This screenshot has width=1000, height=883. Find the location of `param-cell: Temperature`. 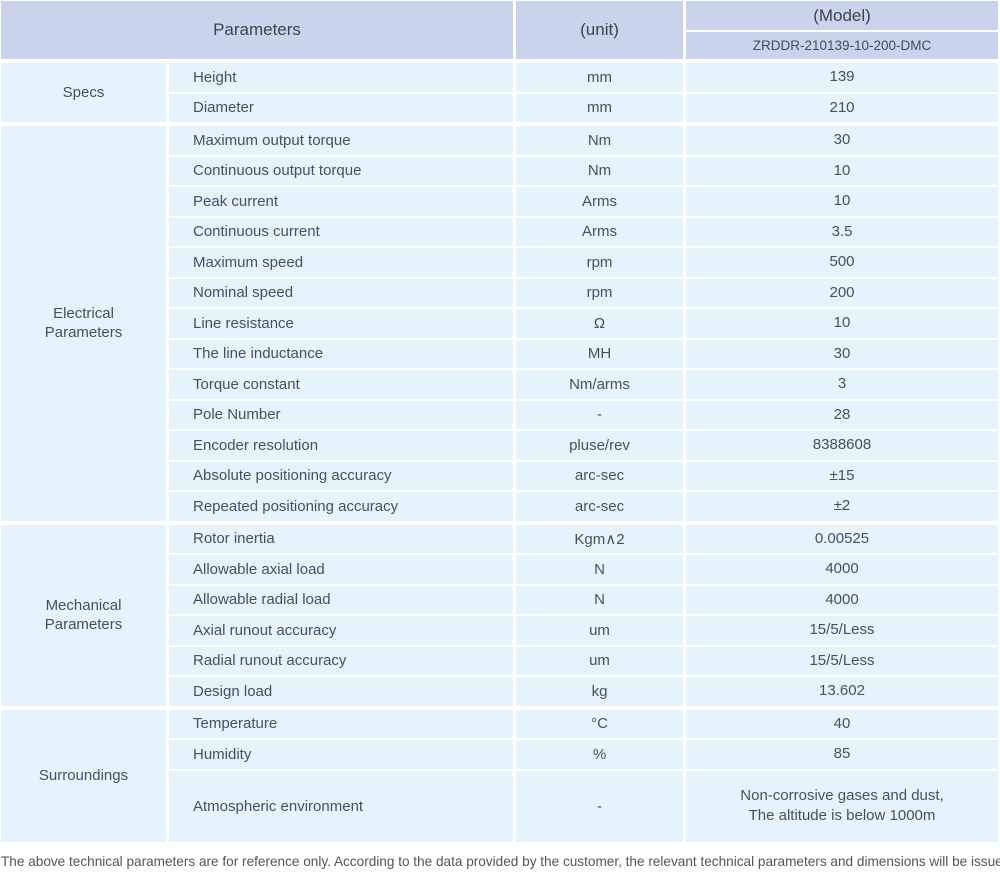

param-cell: Temperature is located at coordinates (341, 723).